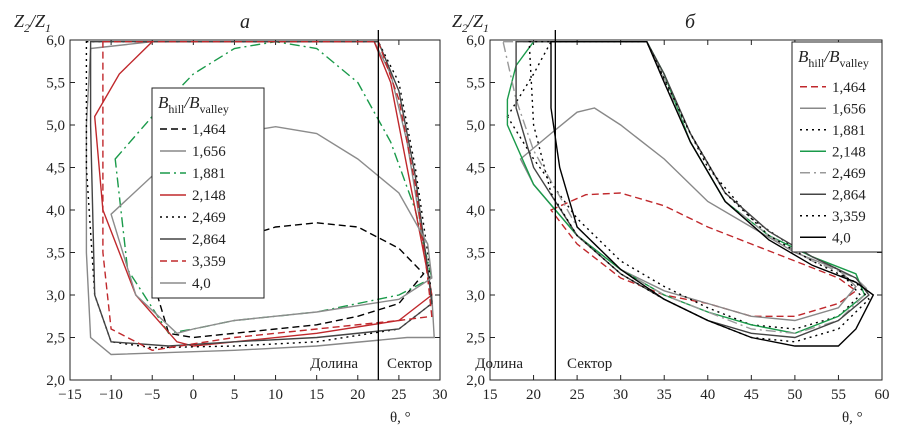 The image size is (897, 431). Describe the element at coordinates (27, 28) in the screenshot. I see `panel-a-ylabel-sub2: 2` at that location.